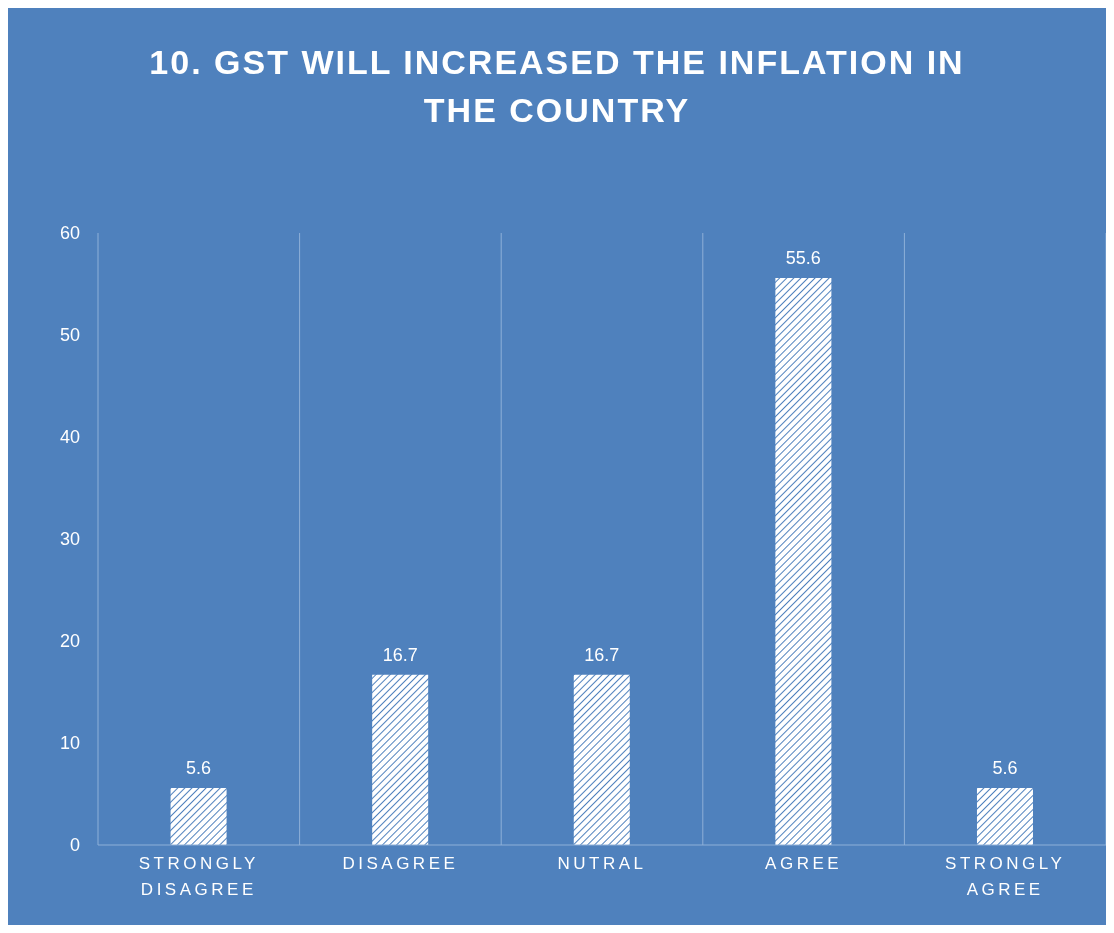 The image size is (1114, 933). Describe the element at coordinates (804, 863) in the screenshot. I see `x-tick-label: AGREE` at that location.